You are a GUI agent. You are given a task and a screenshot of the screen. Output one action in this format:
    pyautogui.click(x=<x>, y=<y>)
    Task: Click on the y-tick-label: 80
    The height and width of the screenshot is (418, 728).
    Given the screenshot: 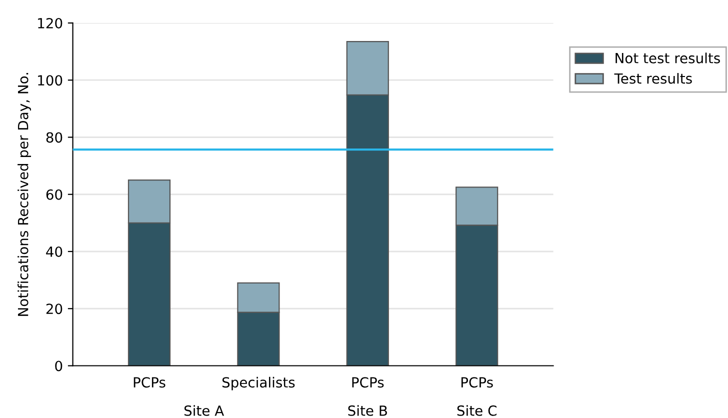 What is the action you would take?
    pyautogui.click(x=54, y=137)
    